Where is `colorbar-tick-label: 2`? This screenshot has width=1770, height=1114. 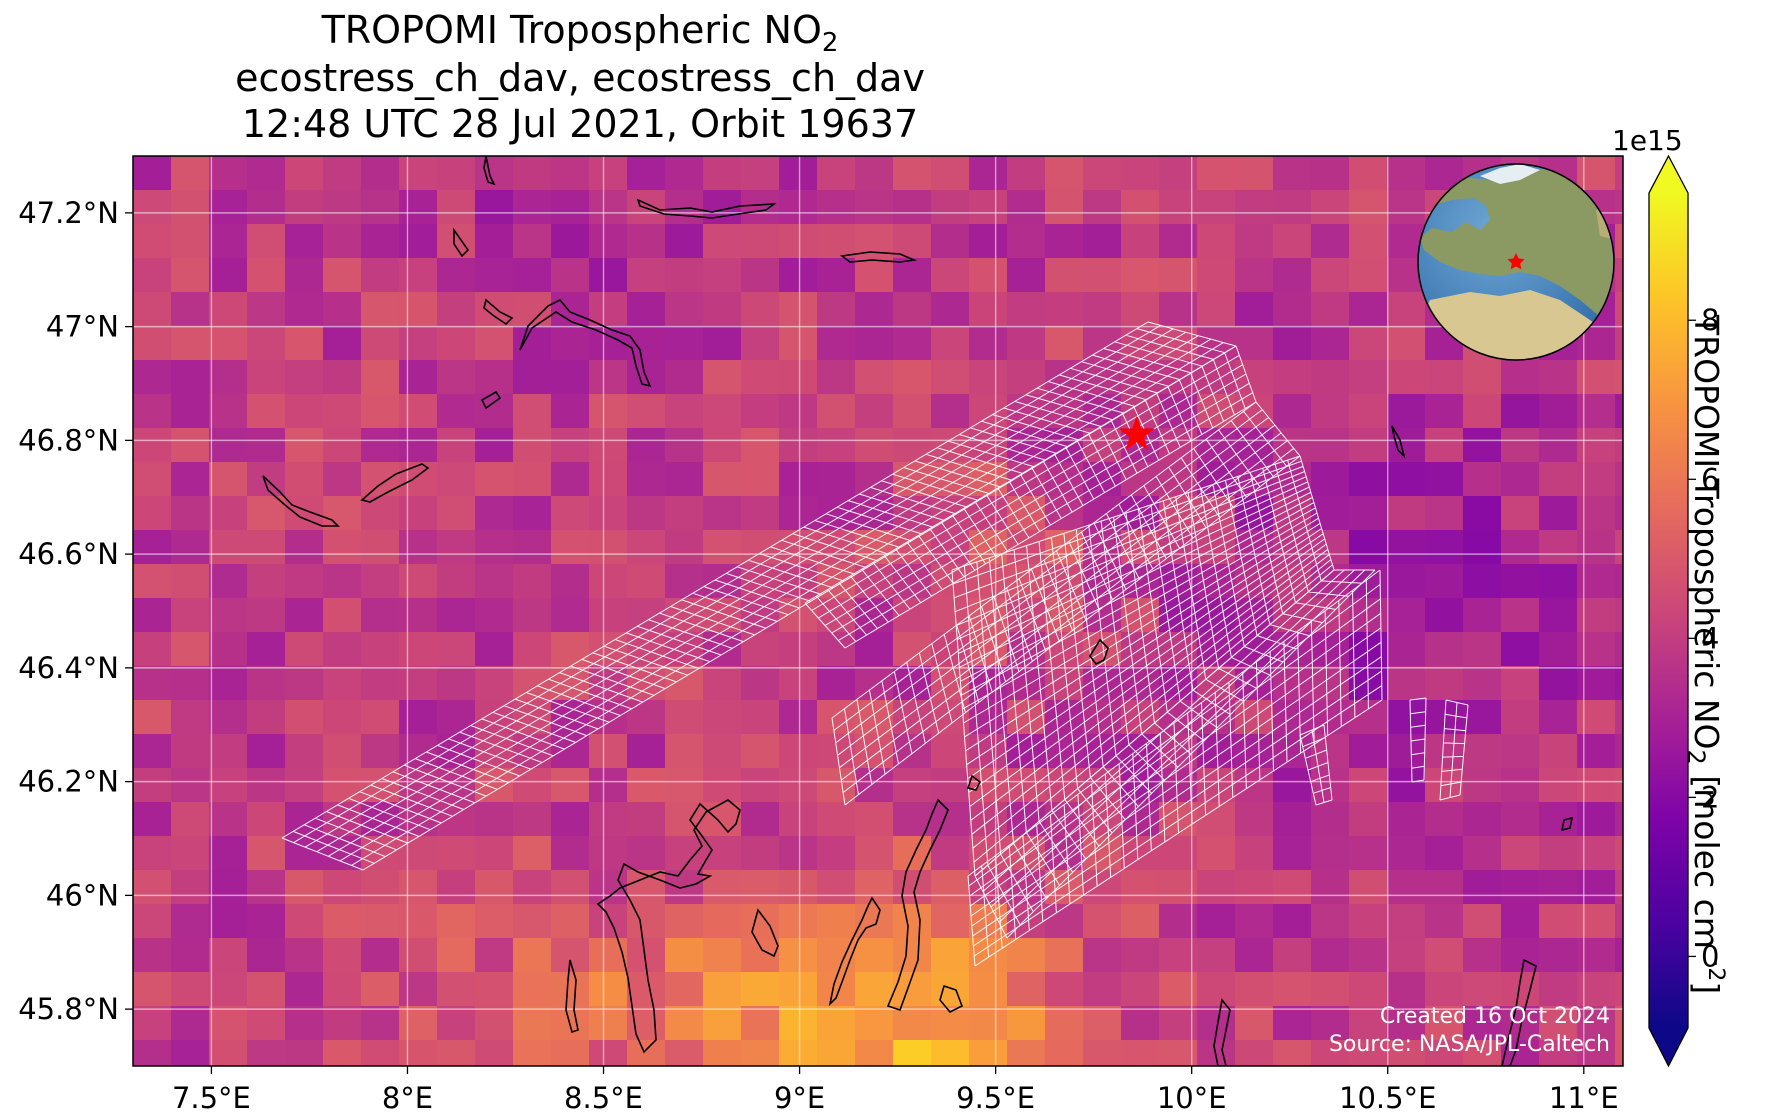
colorbar-tick-label: 2 is located at coordinates (1710, 797).